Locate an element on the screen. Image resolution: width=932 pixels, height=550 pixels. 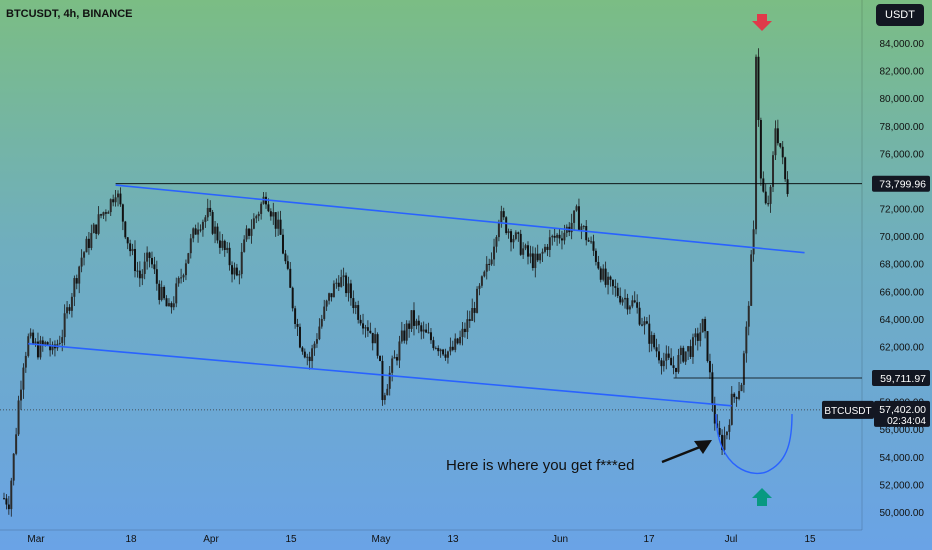
y-tick-label: 70,000.00 is located at coordinates (902, 237).